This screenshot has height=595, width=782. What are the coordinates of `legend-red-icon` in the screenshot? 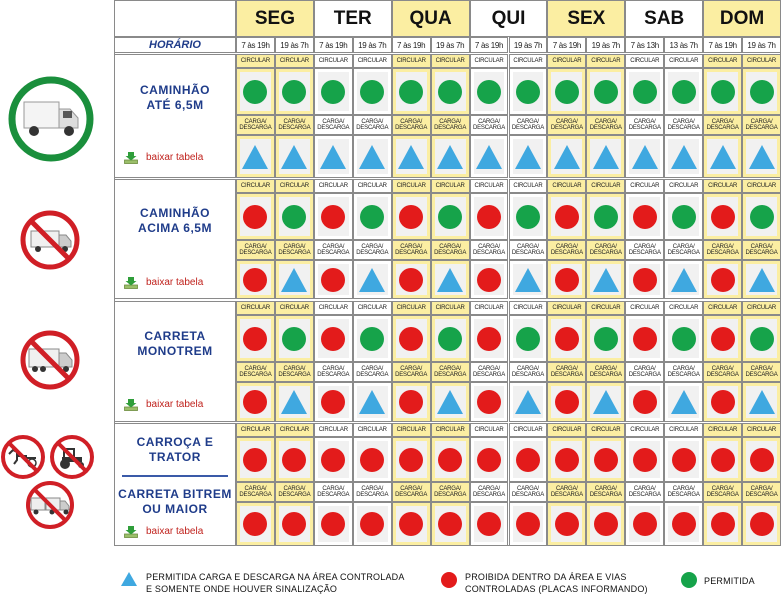 It's located at (449, 580).